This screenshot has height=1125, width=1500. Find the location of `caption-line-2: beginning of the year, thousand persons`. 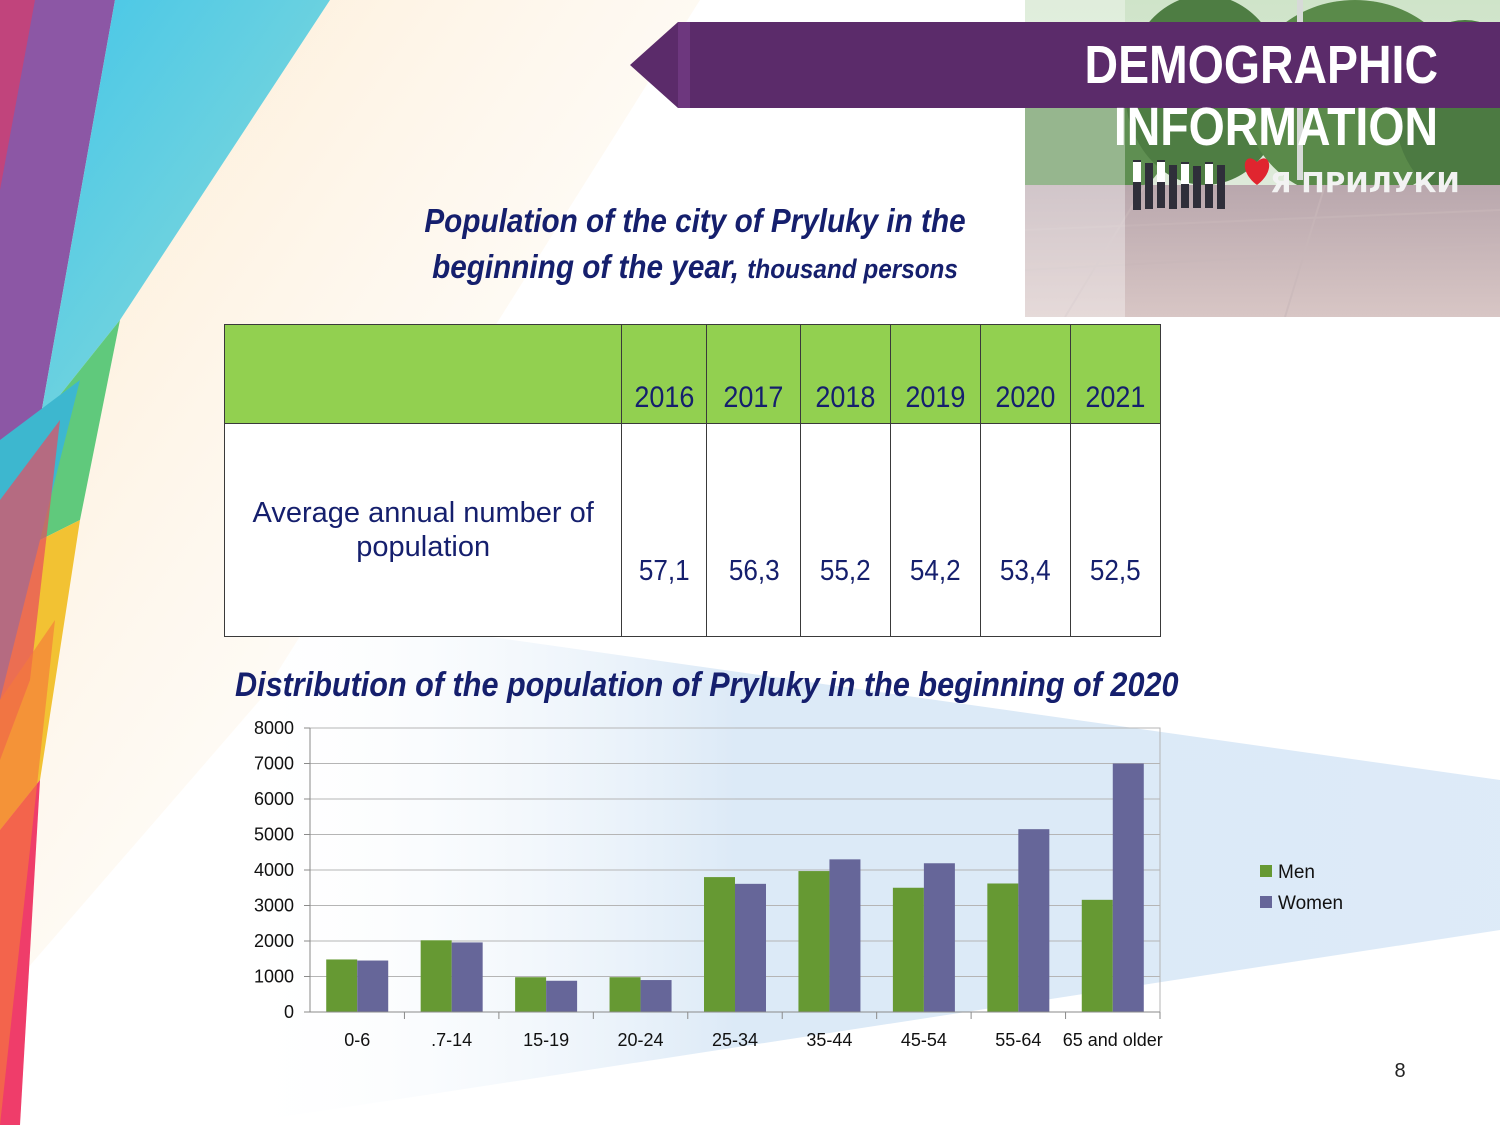

caption-line-2: beginning of the year, thousand persons is located at coordinates (695, 268).